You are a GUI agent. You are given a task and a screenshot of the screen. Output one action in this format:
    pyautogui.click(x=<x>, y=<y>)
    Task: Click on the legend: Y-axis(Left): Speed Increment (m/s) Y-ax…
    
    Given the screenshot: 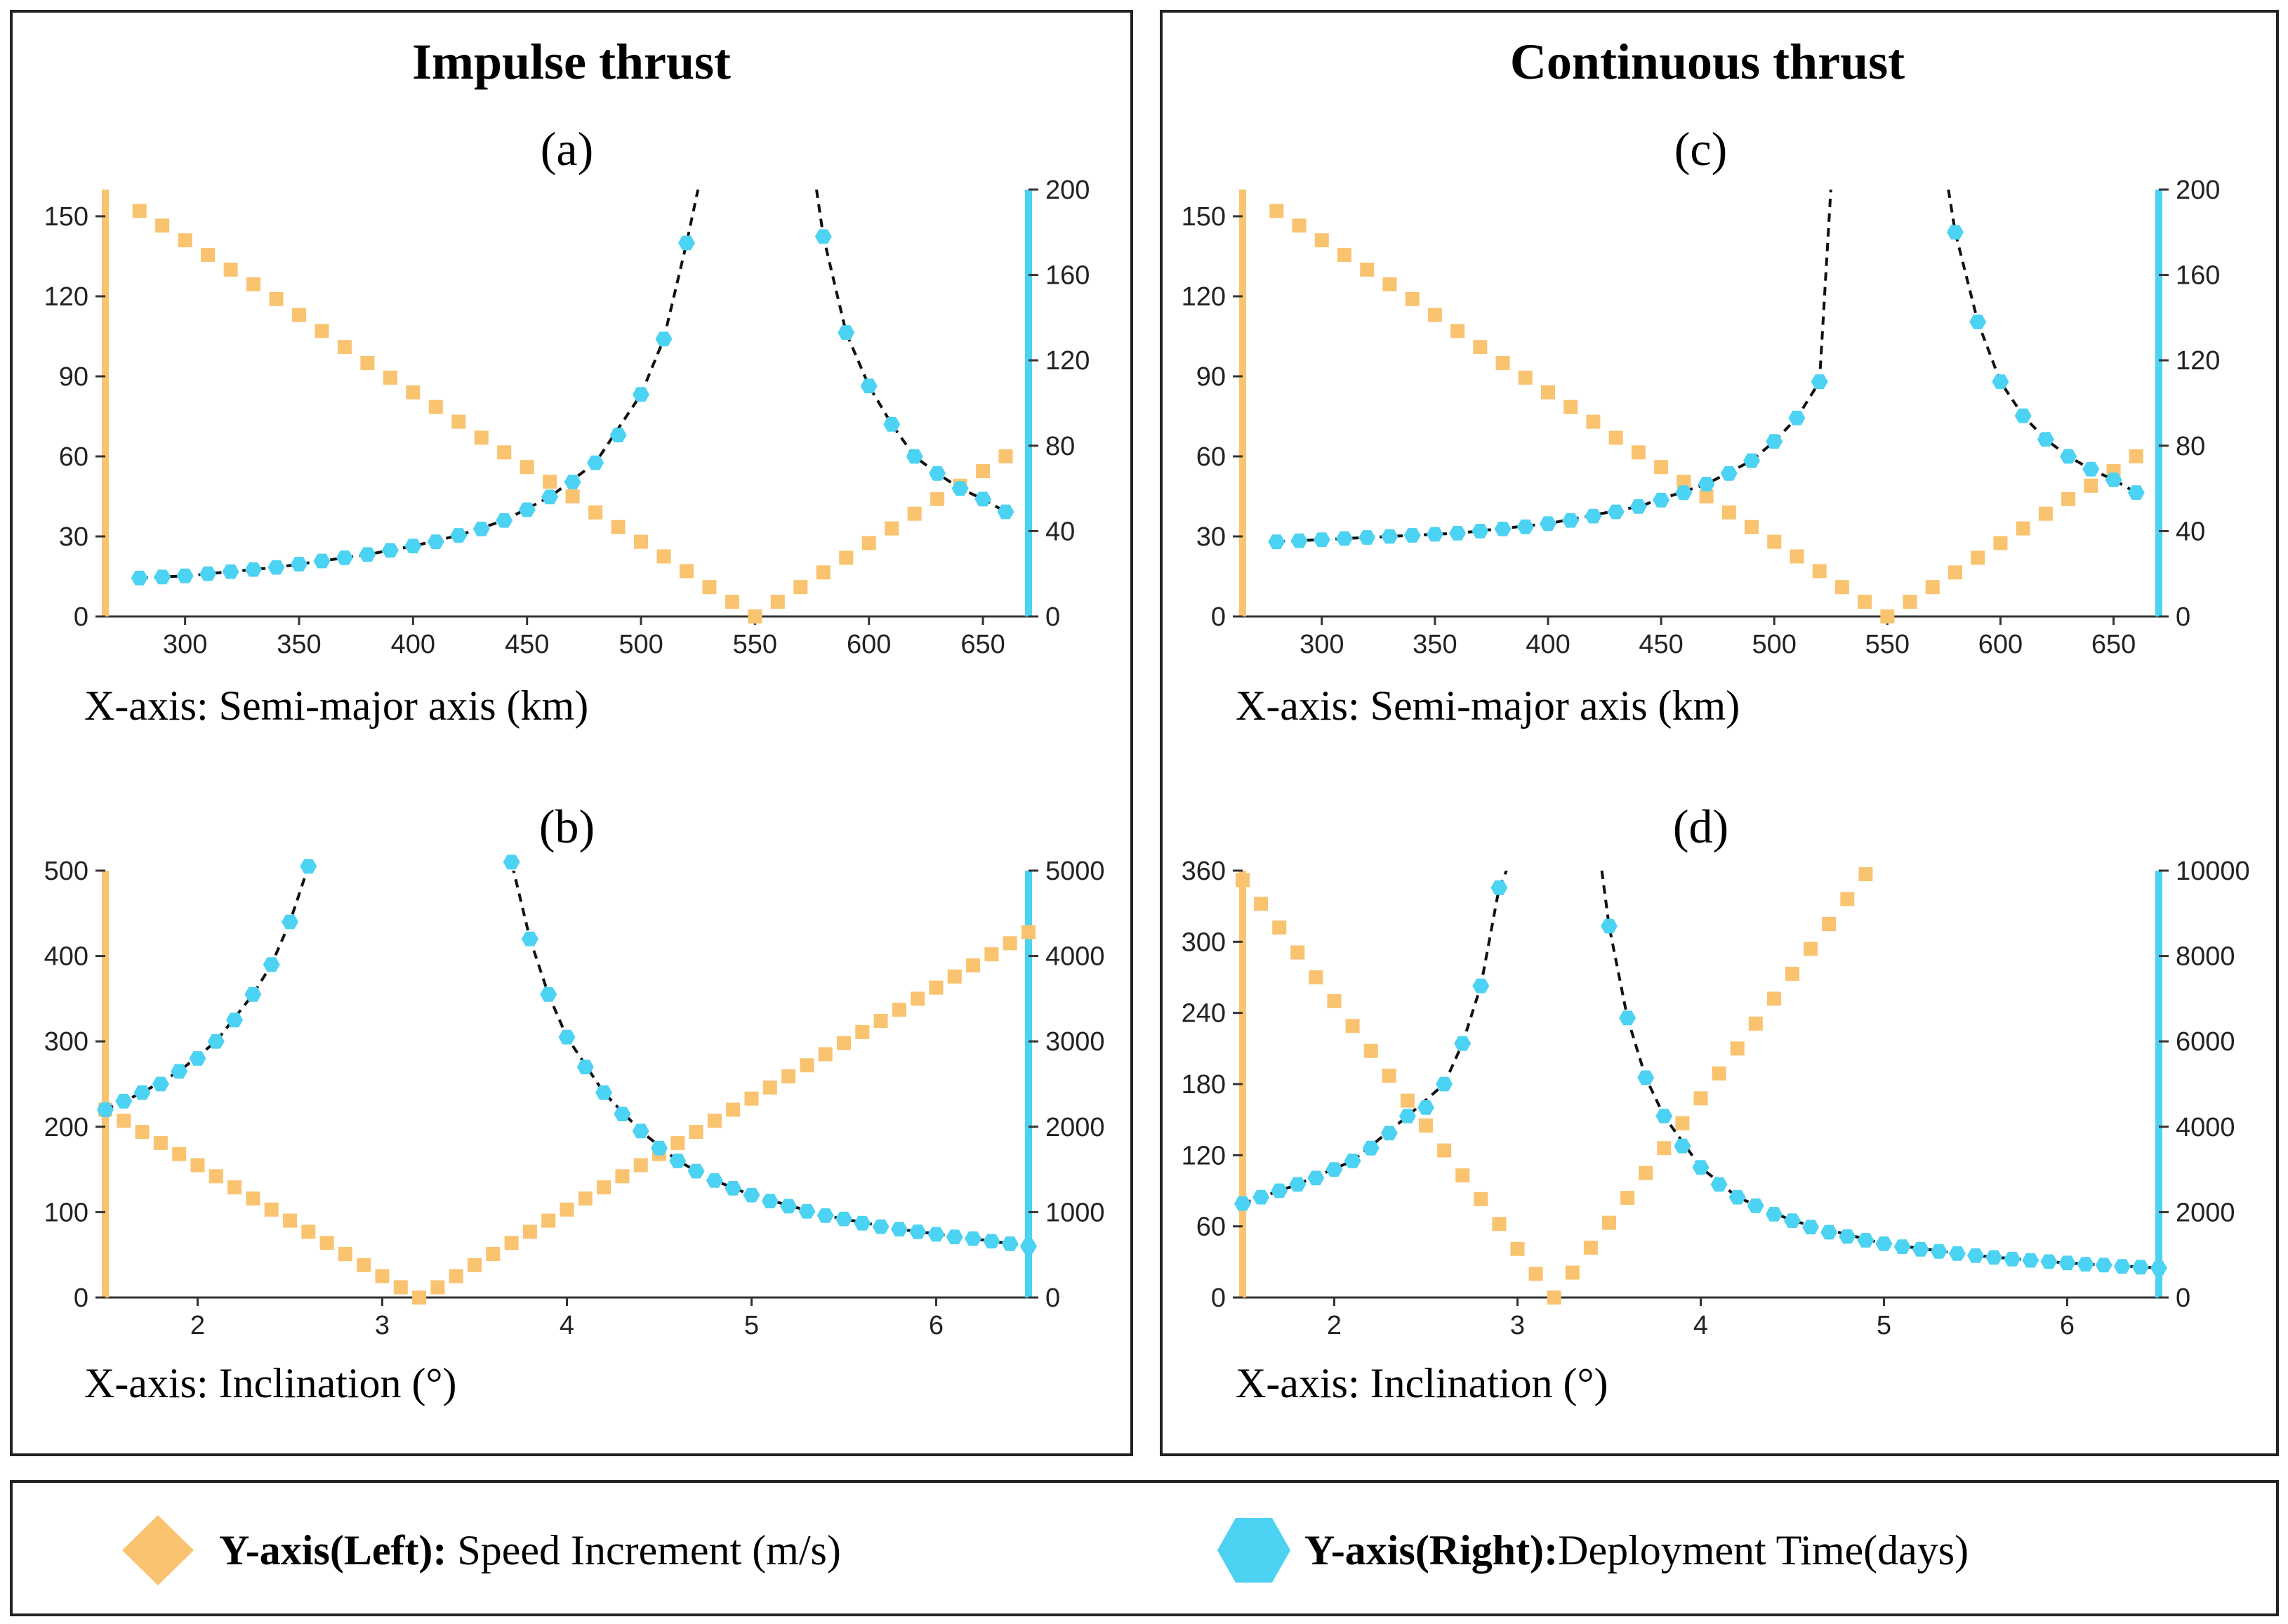 What is the action you would take?
    pyautogui.click(x=1045, y=1550)
    